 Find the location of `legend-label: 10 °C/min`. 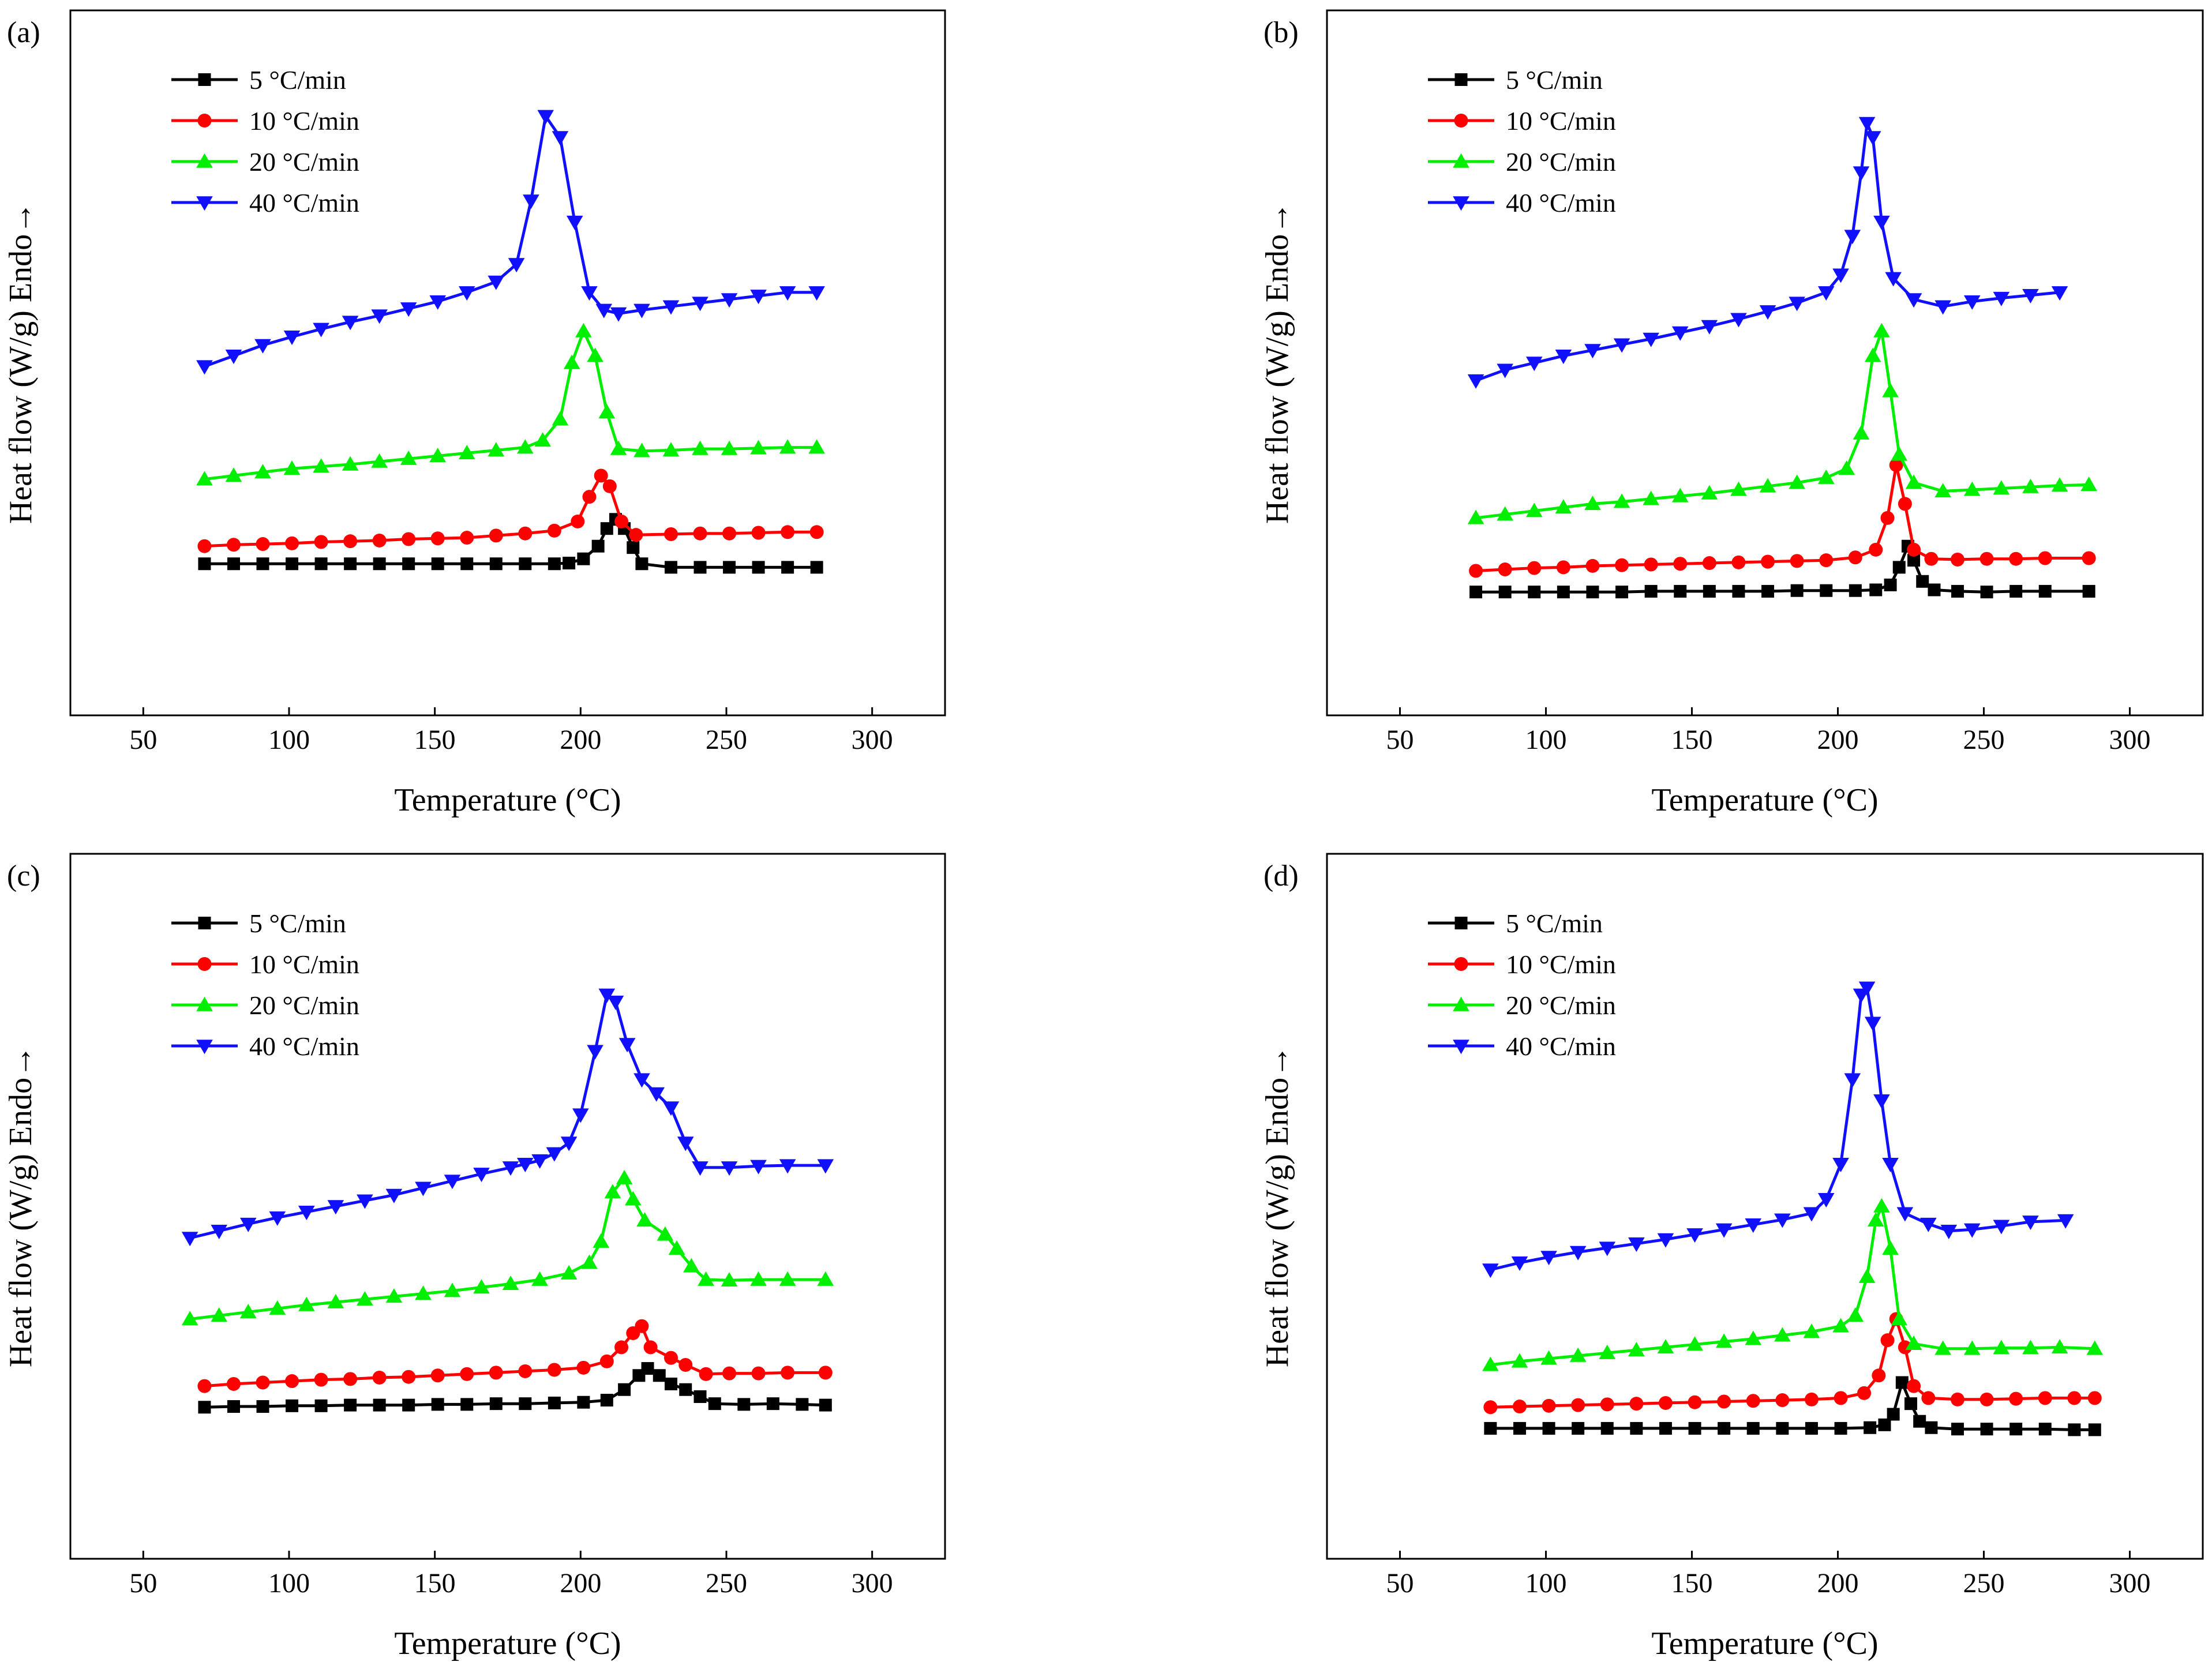

legend-label: 10 °C/min is located at coordinates (1561, 121).